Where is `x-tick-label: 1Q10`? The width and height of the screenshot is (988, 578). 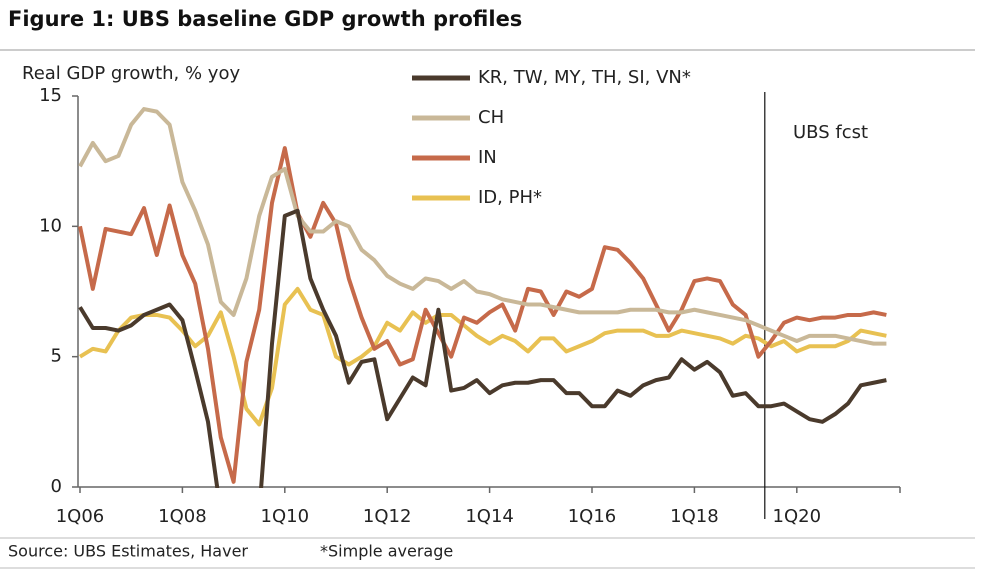
x-tick-label: 1Q10 is located at coordinates (285, 516).